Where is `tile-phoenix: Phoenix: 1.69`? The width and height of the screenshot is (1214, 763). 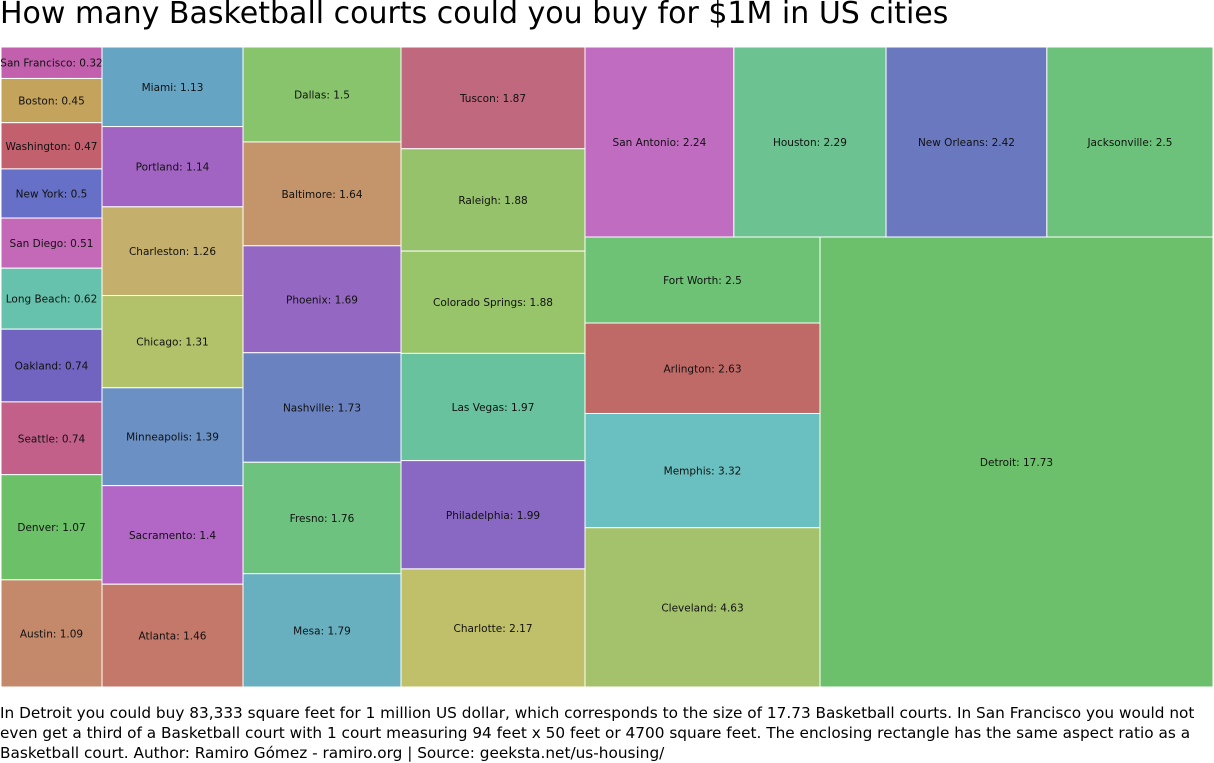
tile-phoenix: Phoenix: 1.69 is located at coordinates (322, 299).